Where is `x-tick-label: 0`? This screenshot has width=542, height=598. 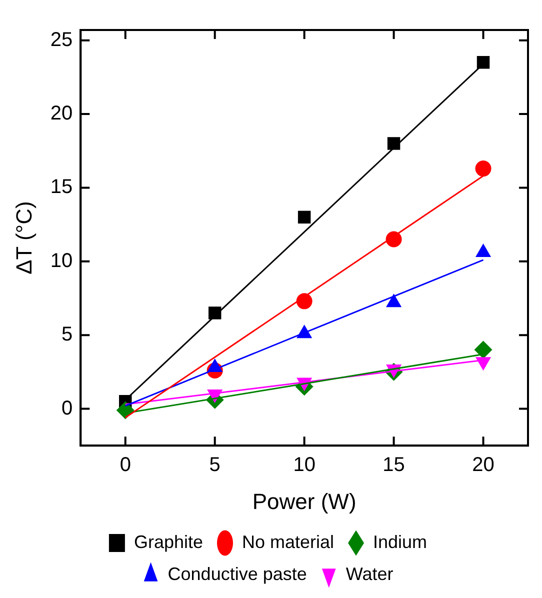
x-tick-label: 0 is located at coordinates (125, 465).